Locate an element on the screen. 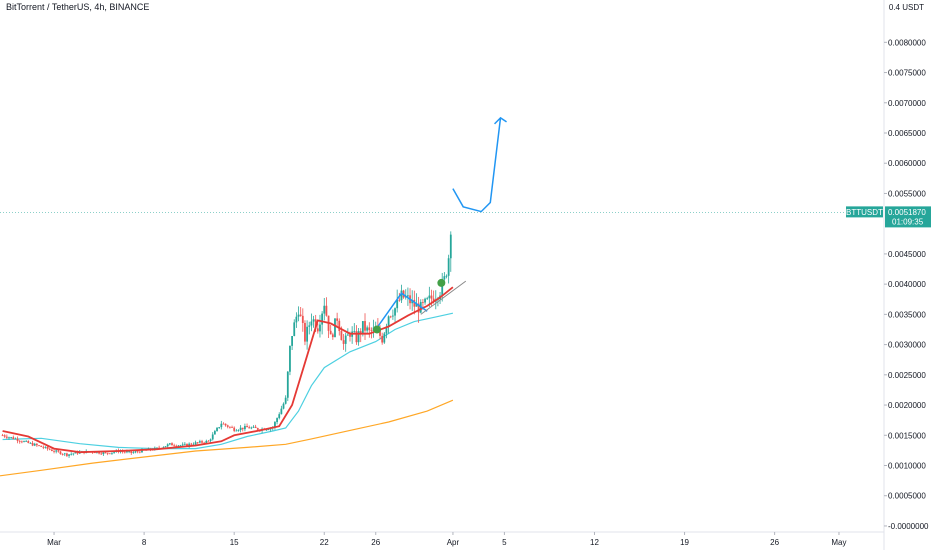  x-tick-label: 5 is located at coordinates (504, 542).